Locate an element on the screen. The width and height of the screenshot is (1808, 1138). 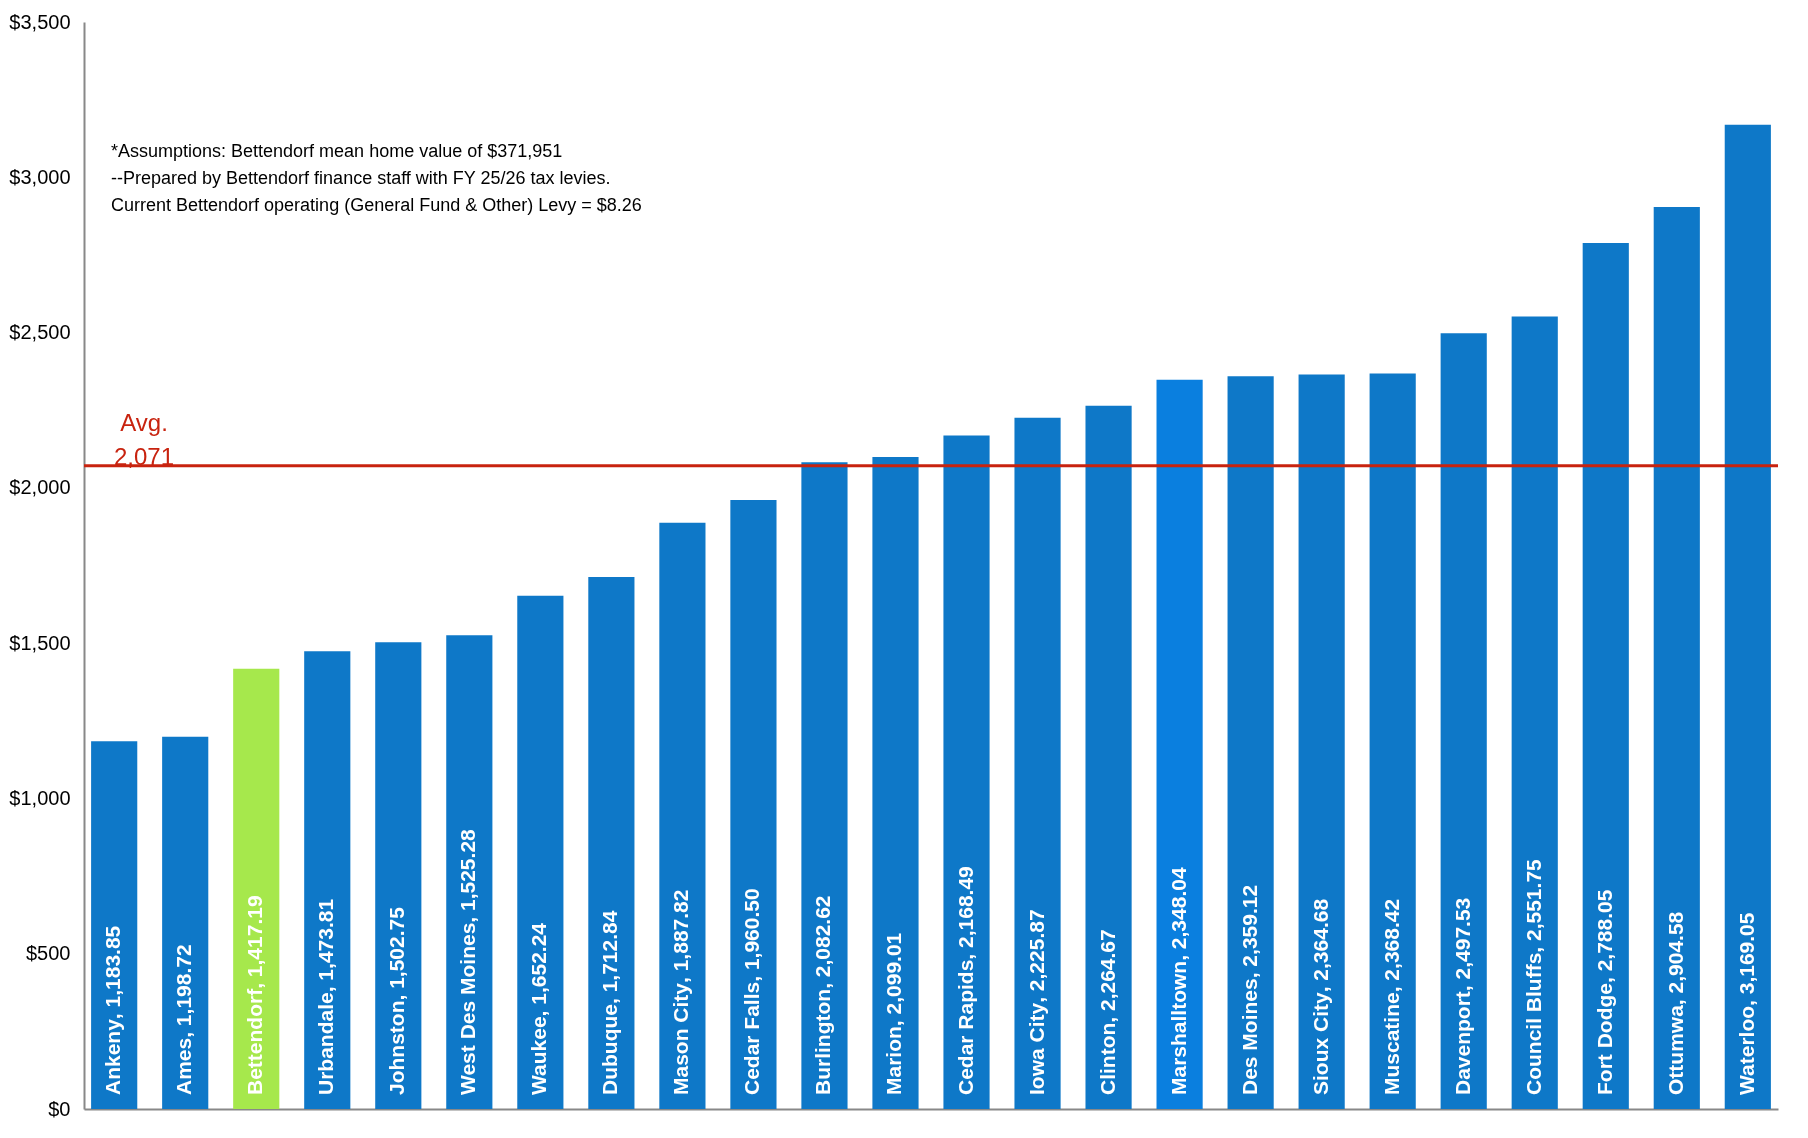
data-label: , 2,364.68 is located at coordinates (1320, 945).